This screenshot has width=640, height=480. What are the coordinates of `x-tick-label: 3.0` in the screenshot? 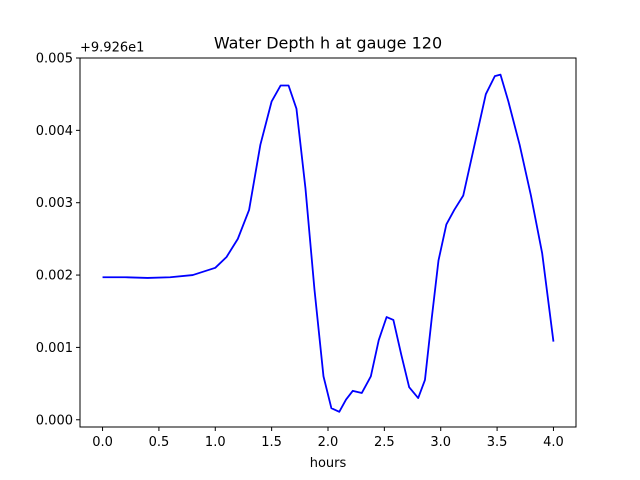 It's located at (440, 442).